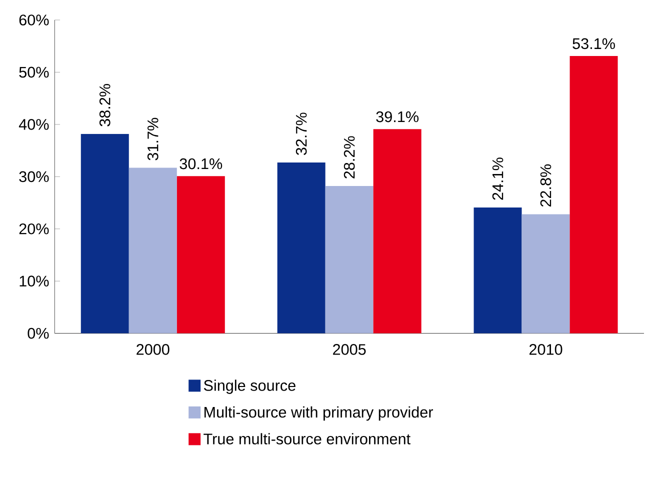 The height and width of the screenshot is (488, 658). Describe the element at coordinates (153, 349) in the screenshot. I see `x-tick-label: 2000` at that location.